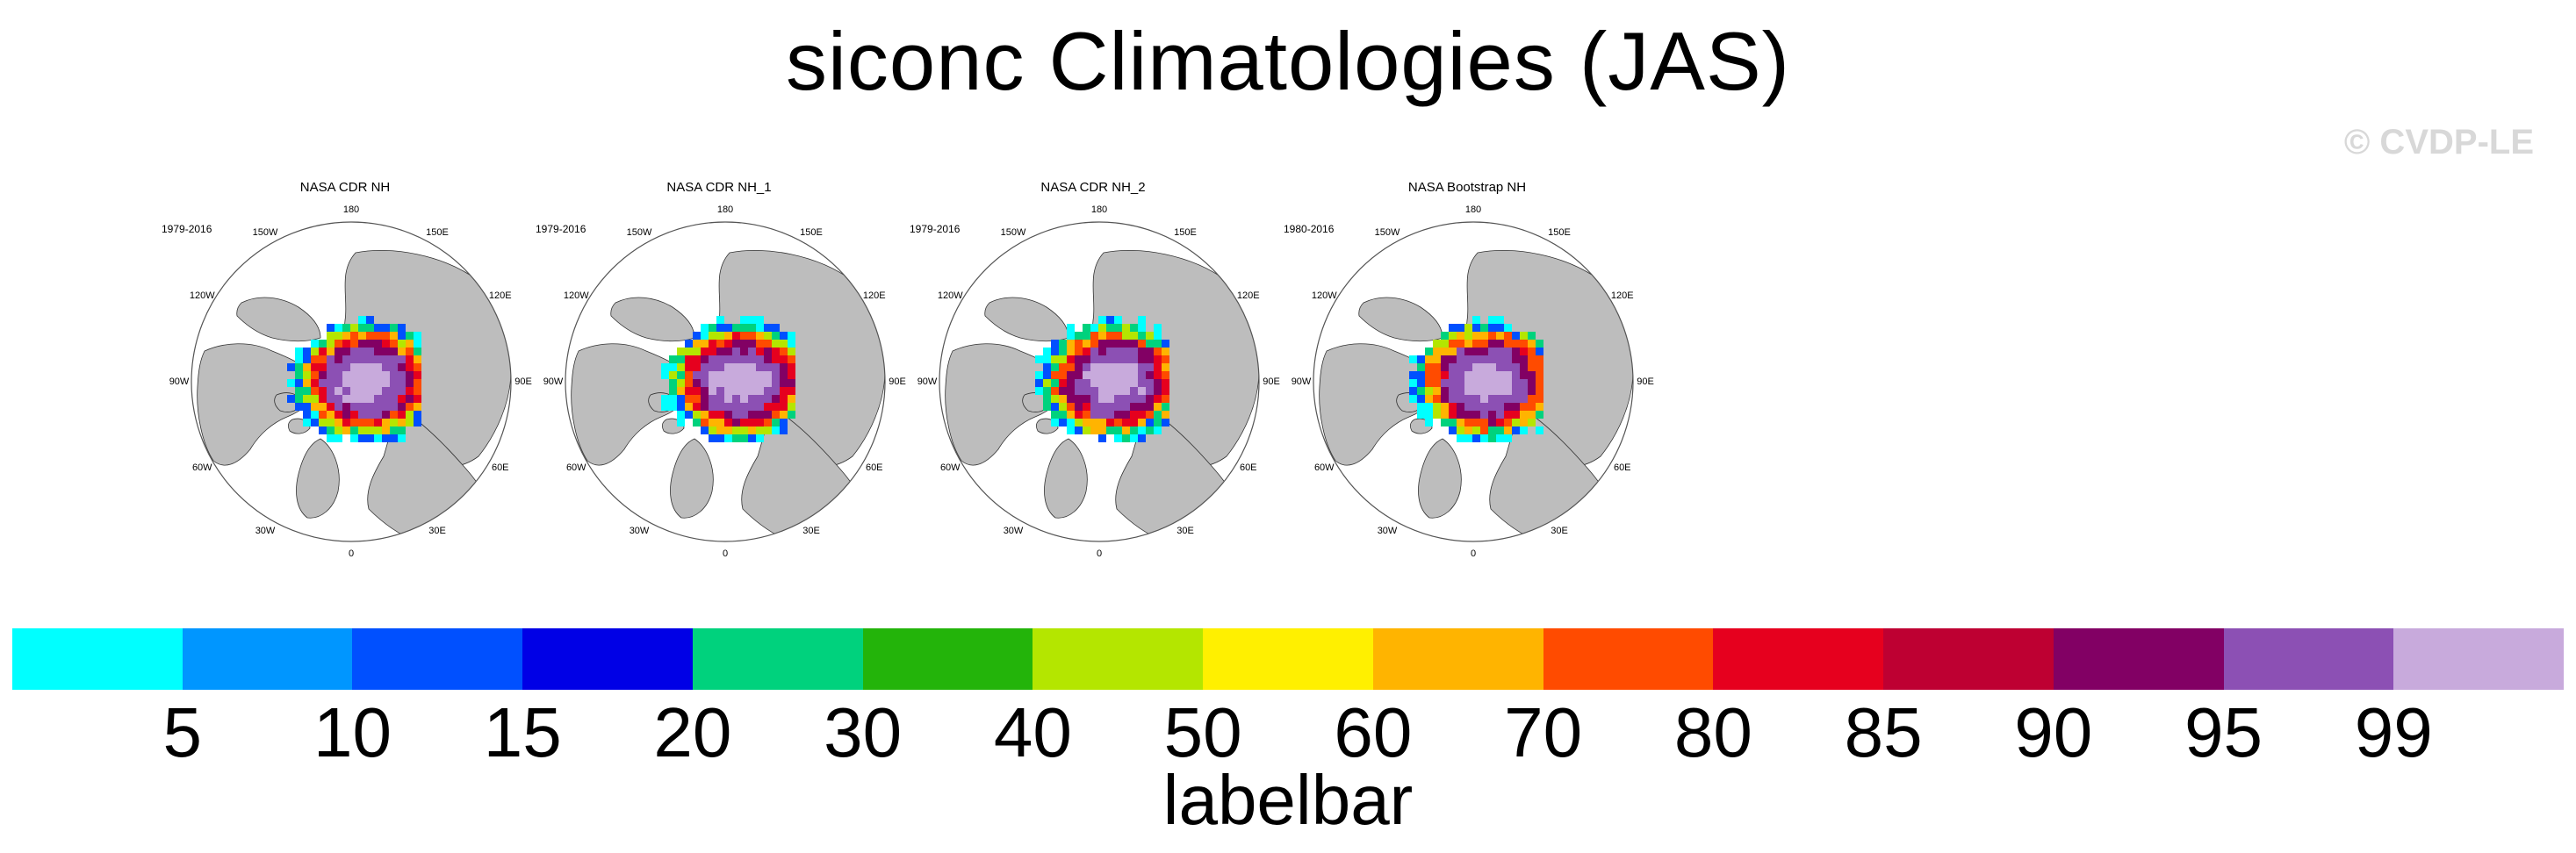 The image size is (2576, 853). I want to click on labelbar-tick-label: 90, so click(2053, 732).